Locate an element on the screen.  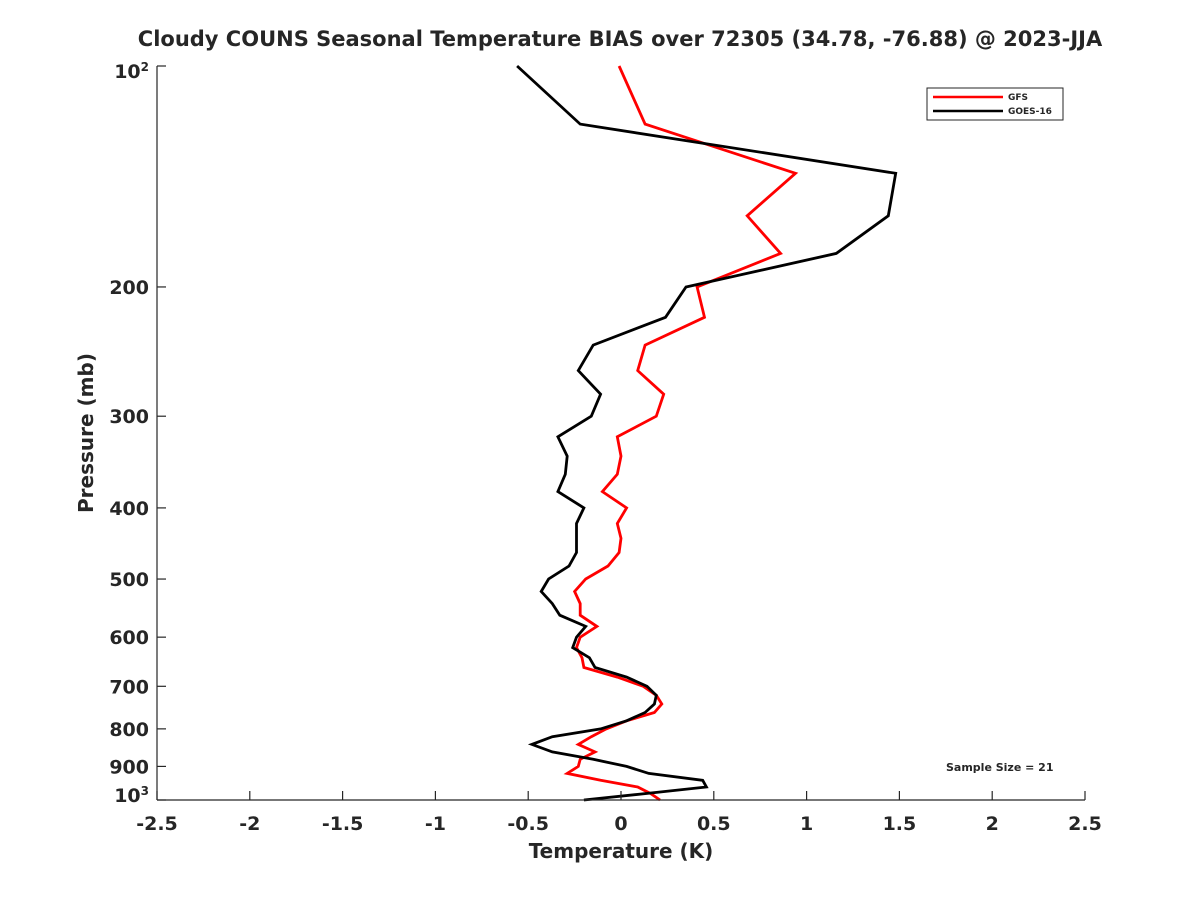
x-tick-label: 1.5 is located at coordinates (900, 824).